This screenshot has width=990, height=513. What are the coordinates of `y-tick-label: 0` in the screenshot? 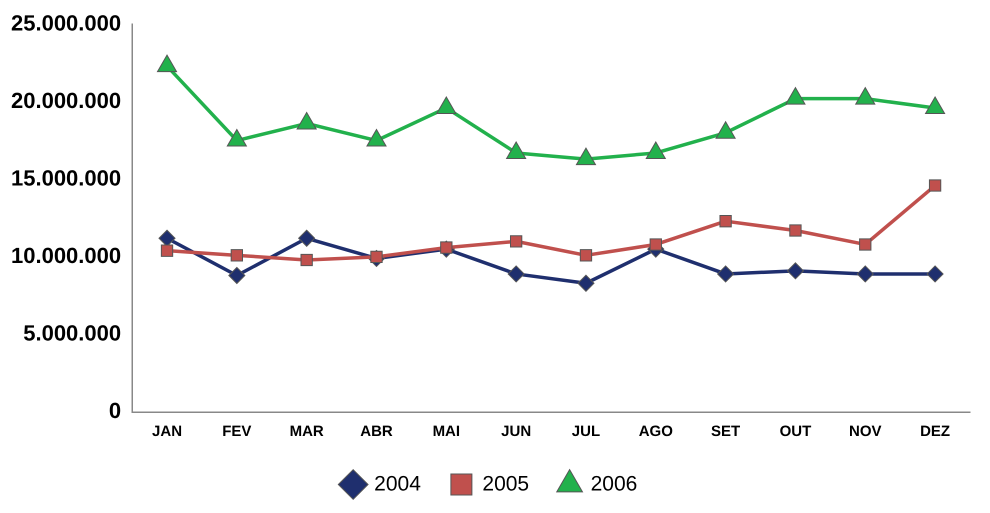 It's located at (115, 411).